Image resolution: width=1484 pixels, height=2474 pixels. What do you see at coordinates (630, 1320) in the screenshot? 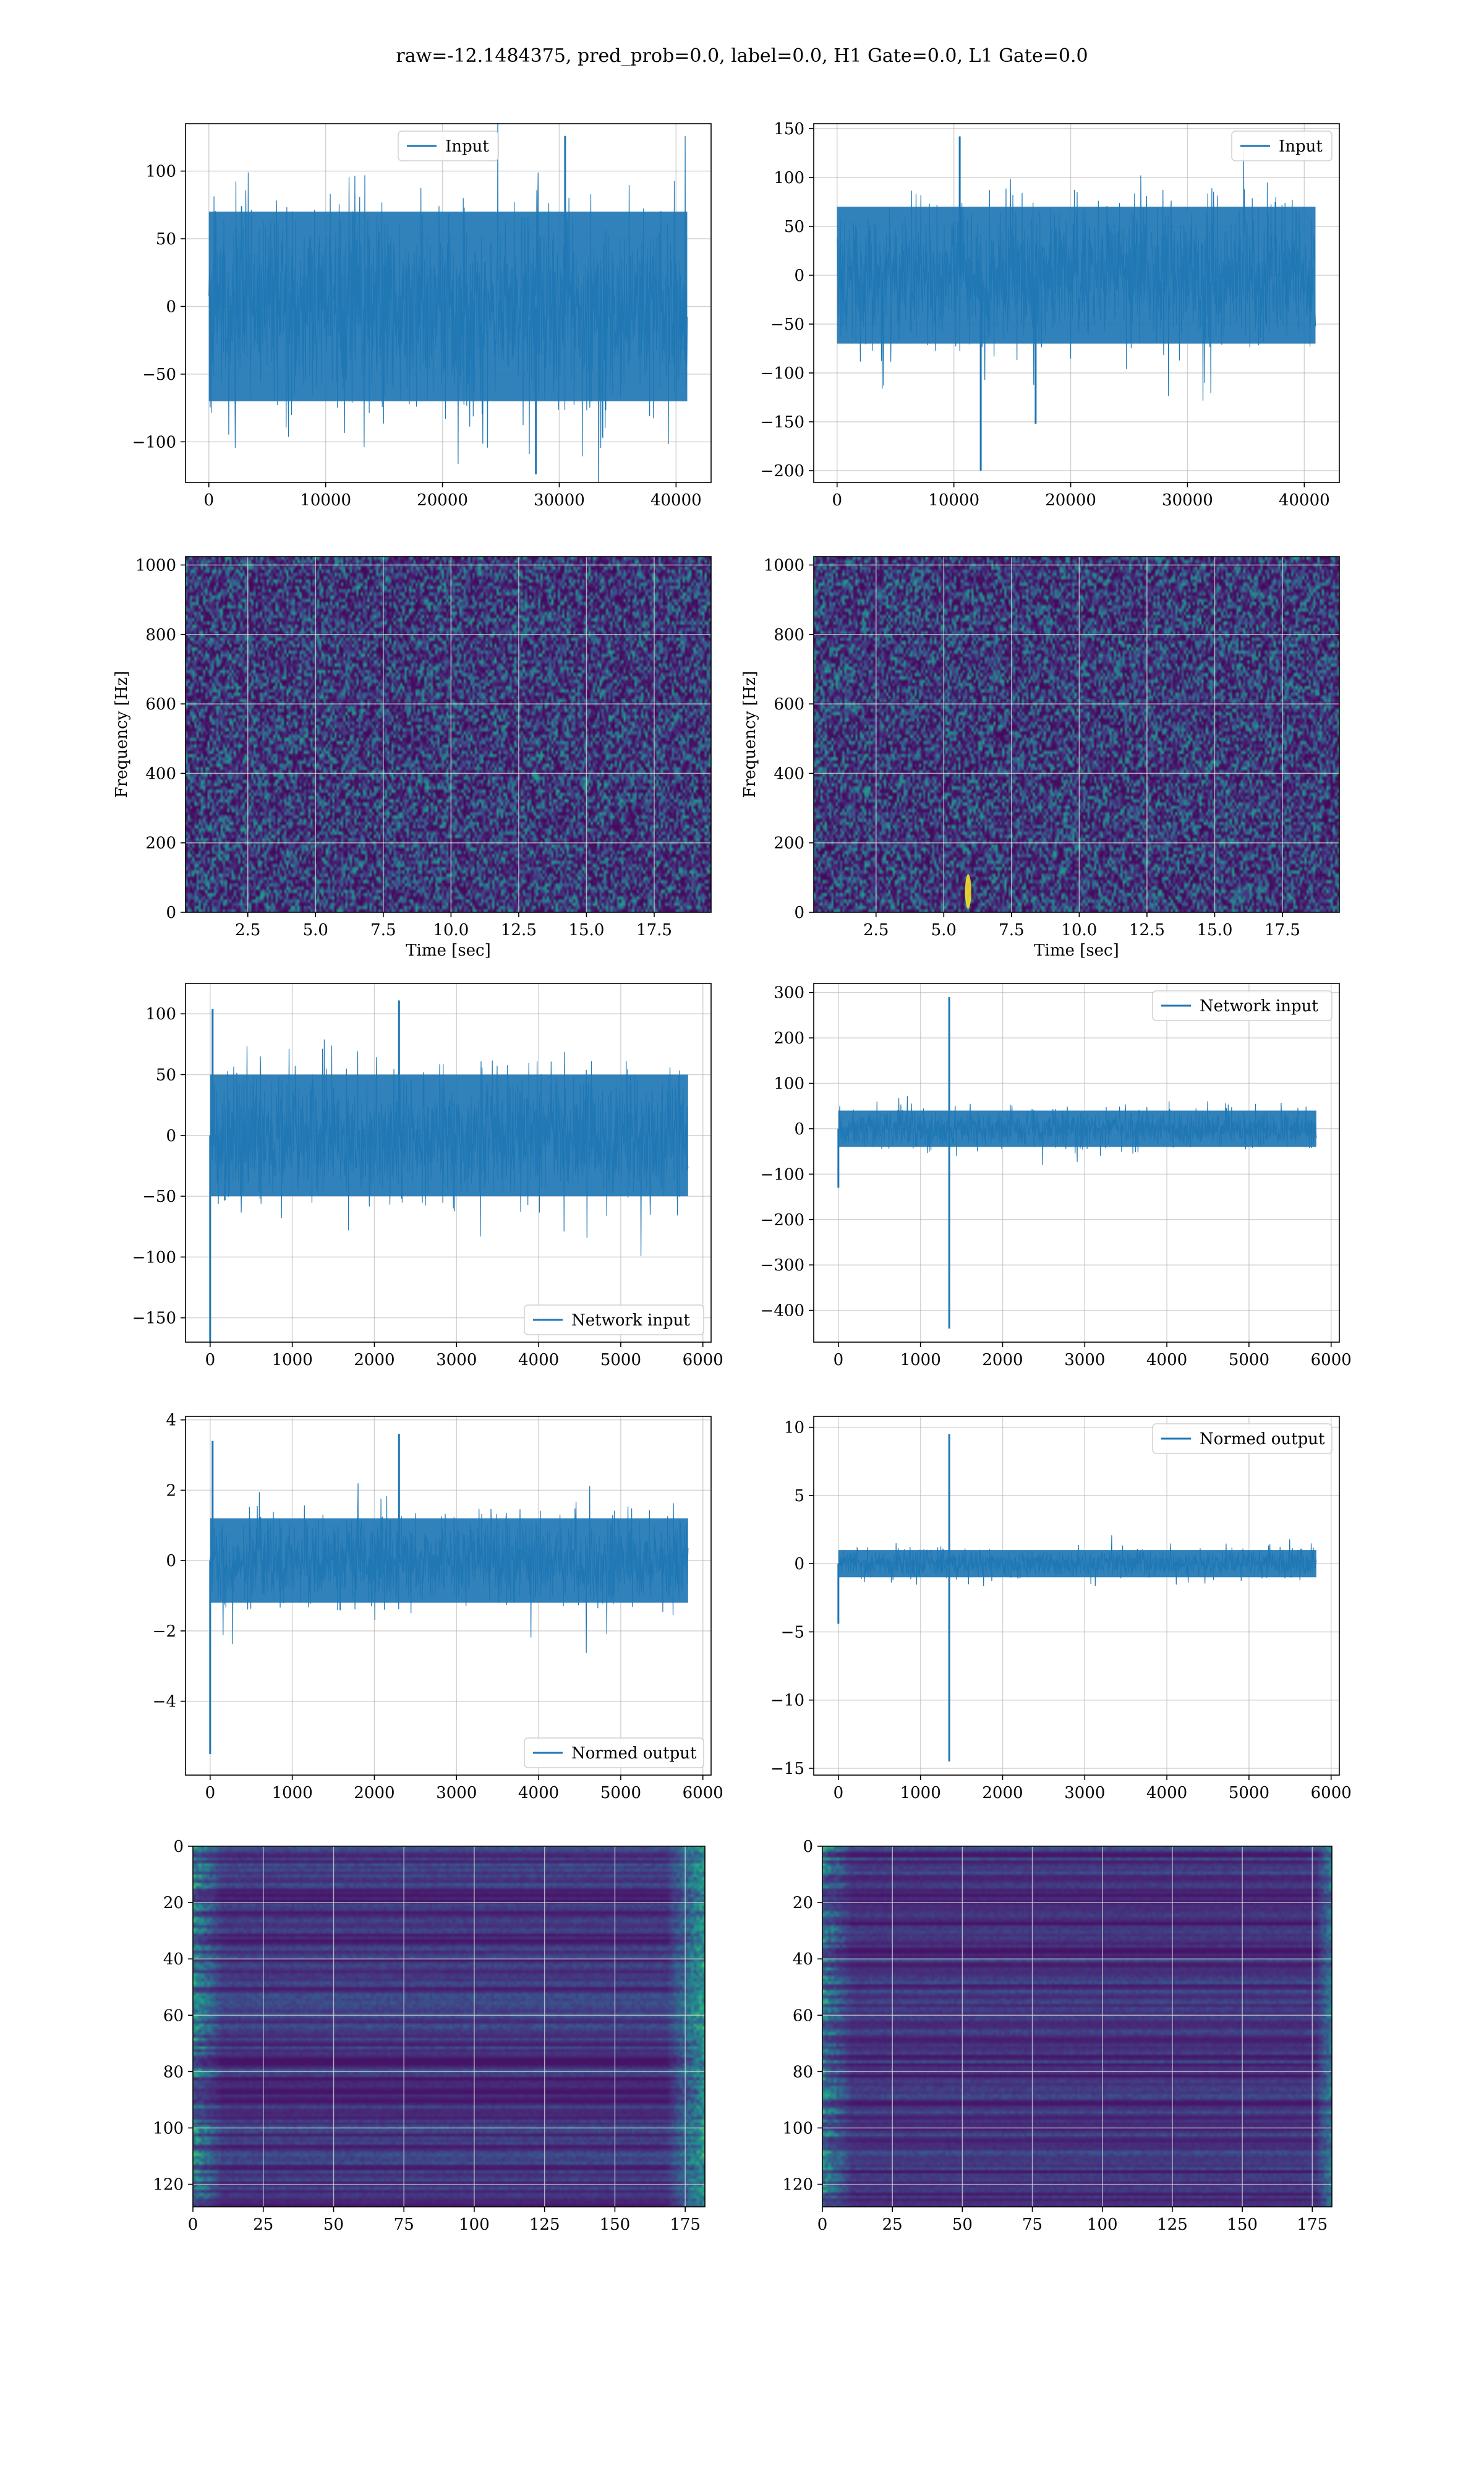
I see `legend-label: Network input` at bounding box center [630, 1320].